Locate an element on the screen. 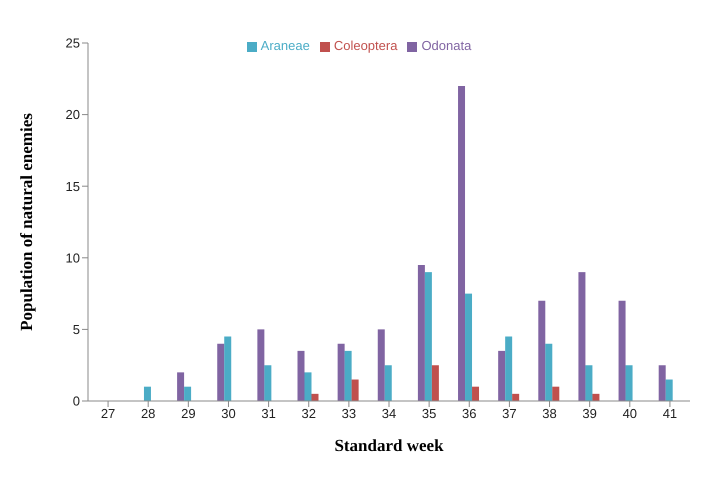  y-axis-title: Population of natural enemies is located at coordinates (26, 221).